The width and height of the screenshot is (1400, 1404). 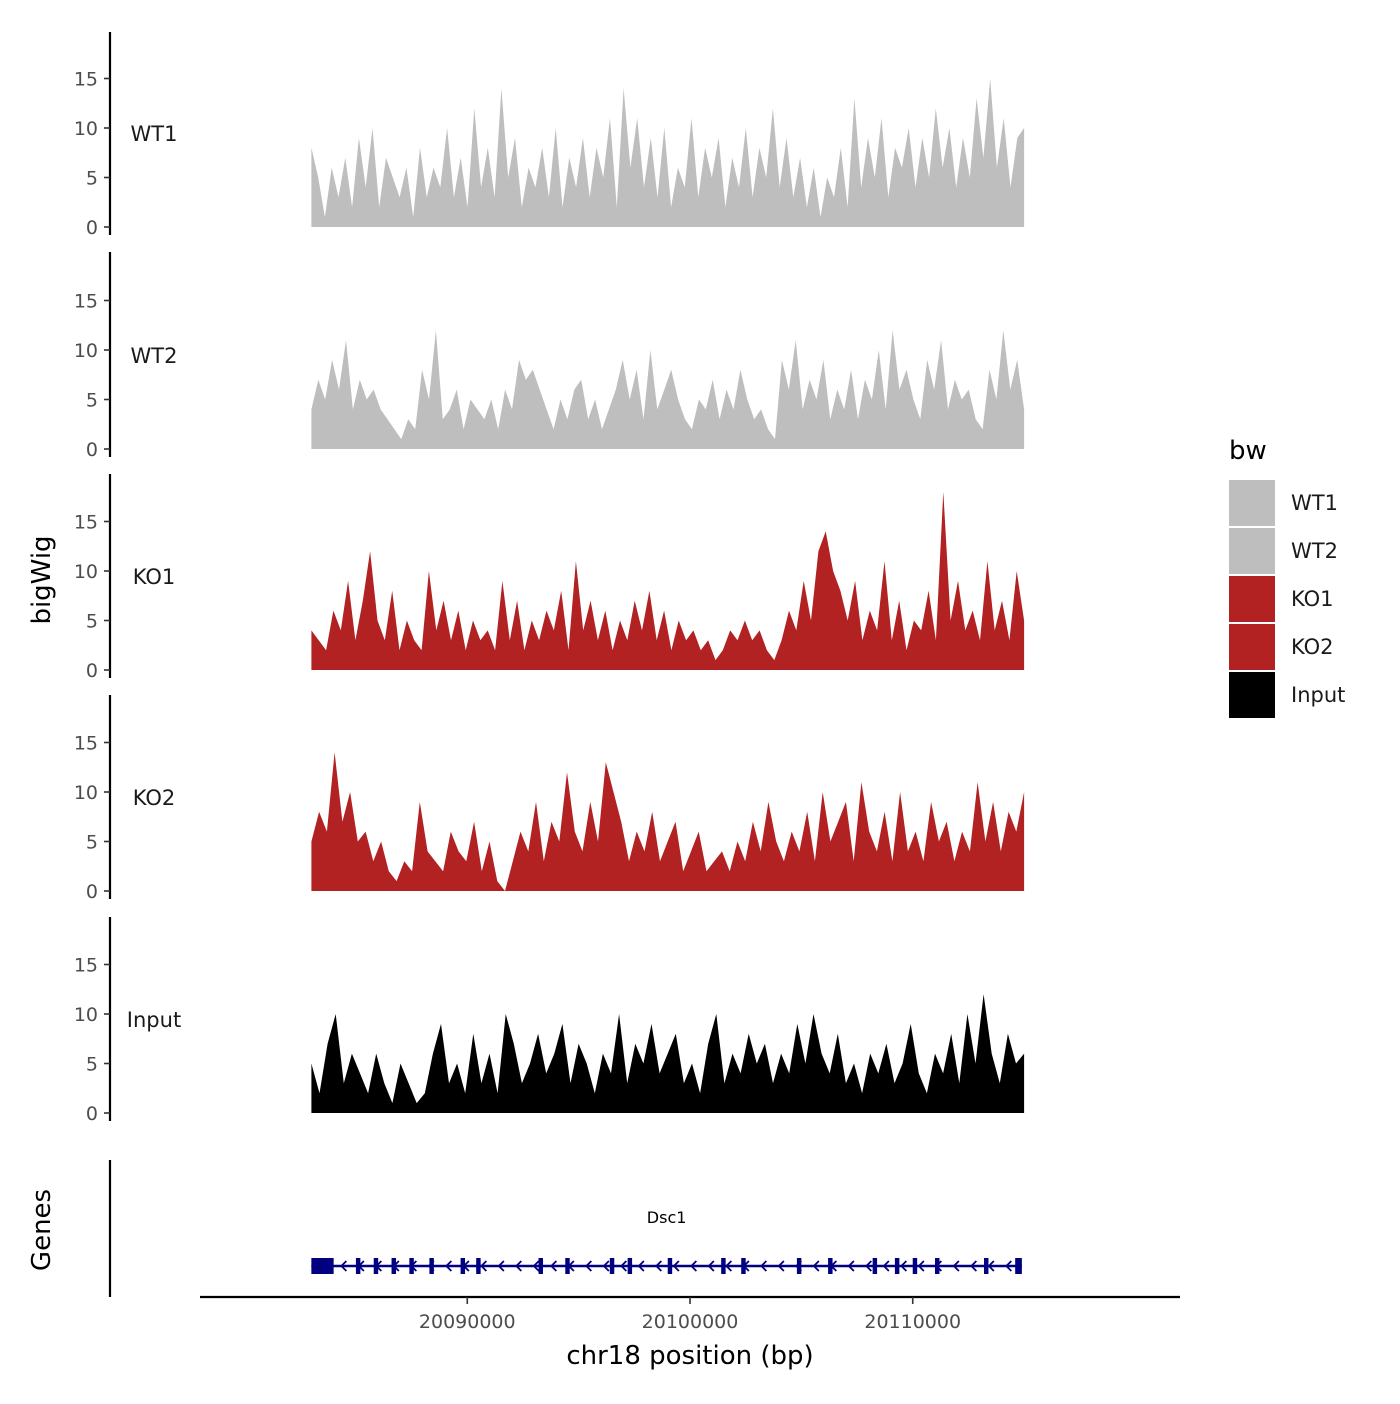 I want to click on track-wt1: 0 5 10 15 WT1, so click(x=549, y=135).